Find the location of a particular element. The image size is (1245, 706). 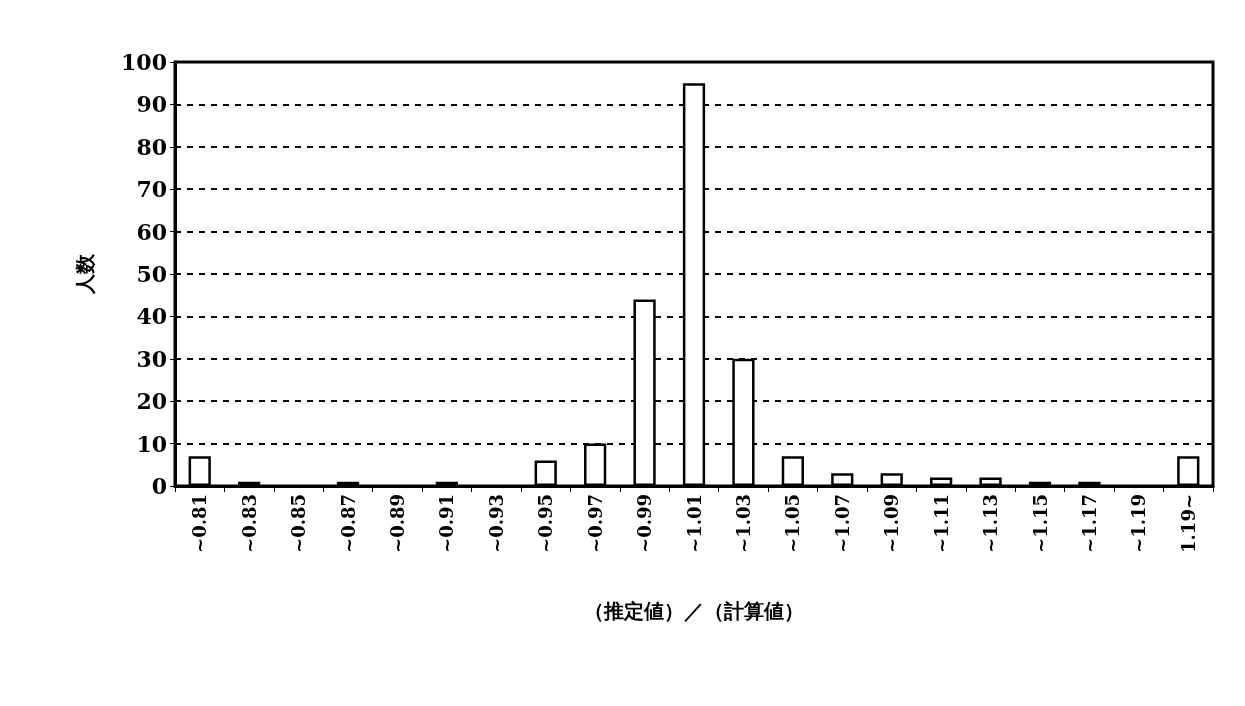

x-tick-label: ~1.07 is located at coordinates (842, 523).